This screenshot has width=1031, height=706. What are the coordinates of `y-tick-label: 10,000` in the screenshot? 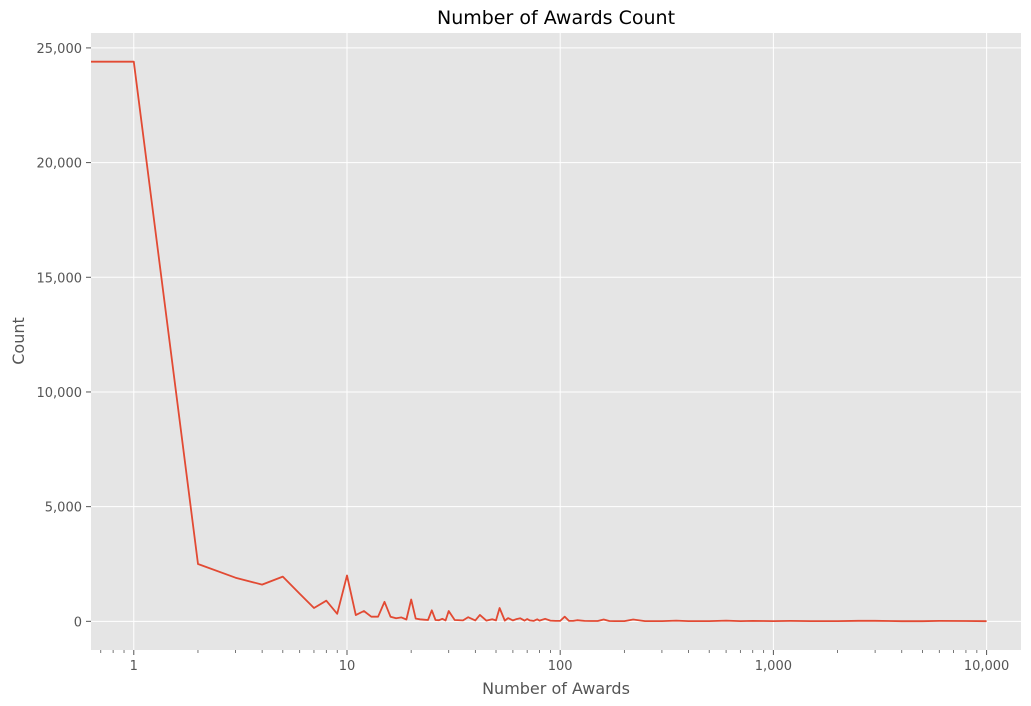 It's located at (60, 393).